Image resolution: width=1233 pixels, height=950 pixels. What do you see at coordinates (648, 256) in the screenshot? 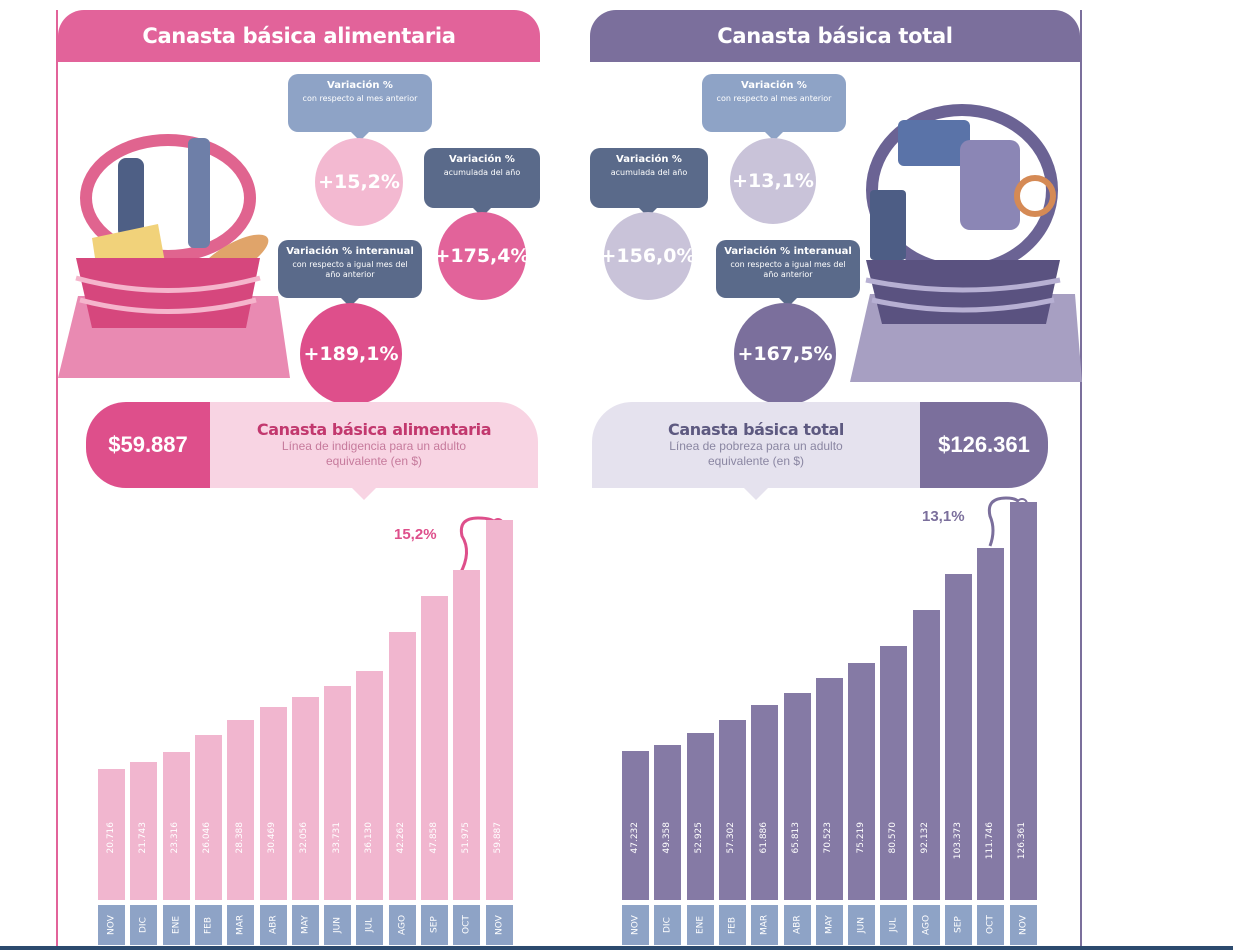
I see `right-ytd-bubble: +156,0%` at bounding box center [648, 256].